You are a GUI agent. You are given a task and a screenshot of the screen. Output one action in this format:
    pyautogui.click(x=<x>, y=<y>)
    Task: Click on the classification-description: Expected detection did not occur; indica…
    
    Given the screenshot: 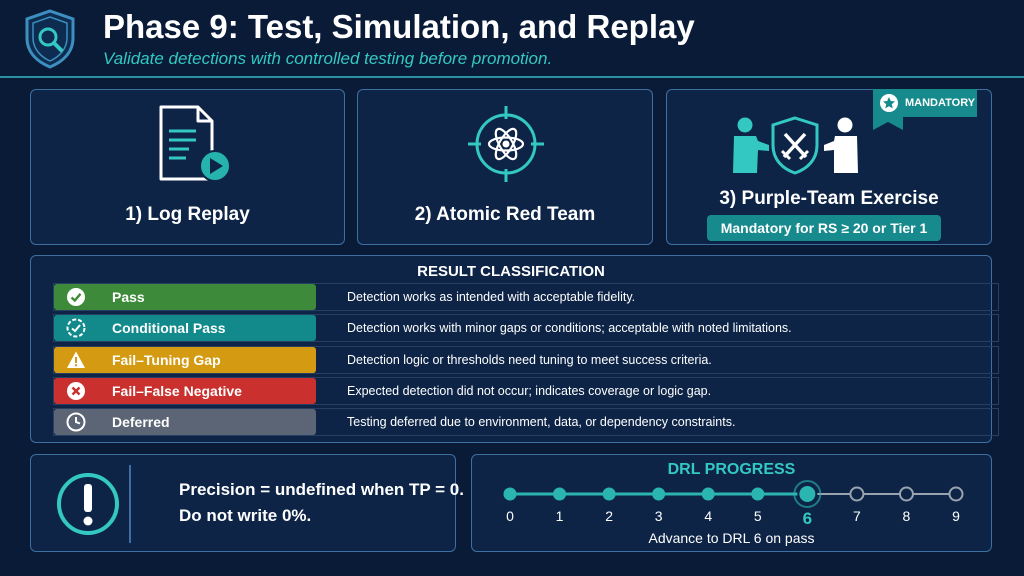 What is the action you would take?
    pyautogui.click(x=529, y=390)
    